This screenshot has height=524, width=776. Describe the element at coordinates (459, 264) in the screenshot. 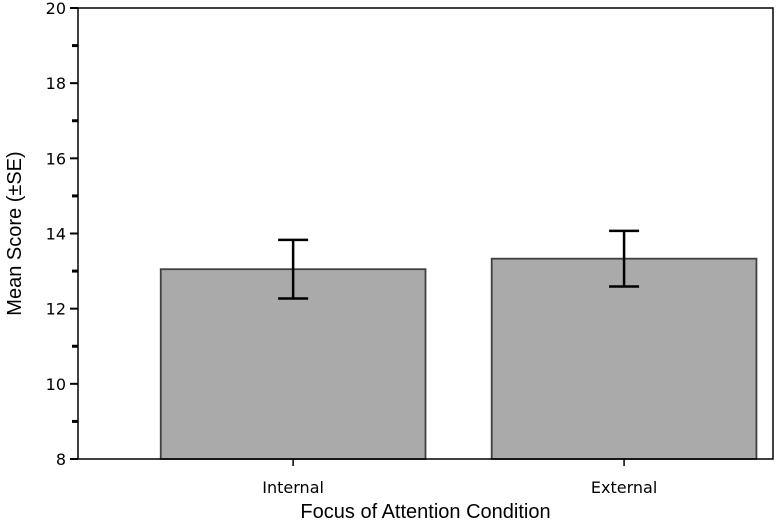

I see `error-bars-layer` at that location.